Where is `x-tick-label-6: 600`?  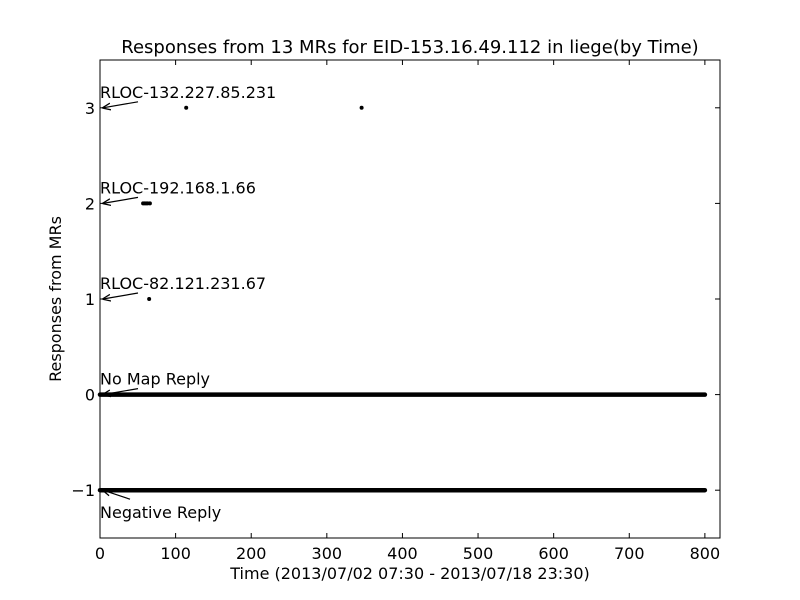
x-tick-label-6: 600 is located at coordinates (553, 553).